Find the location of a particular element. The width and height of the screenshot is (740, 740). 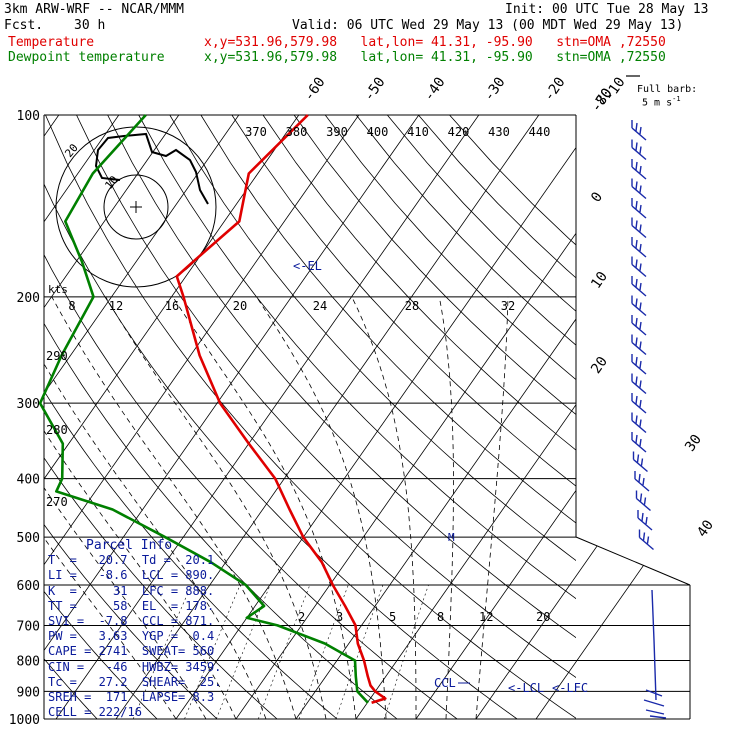

ccl-marker: CCL is located at coordinates (445, 683).